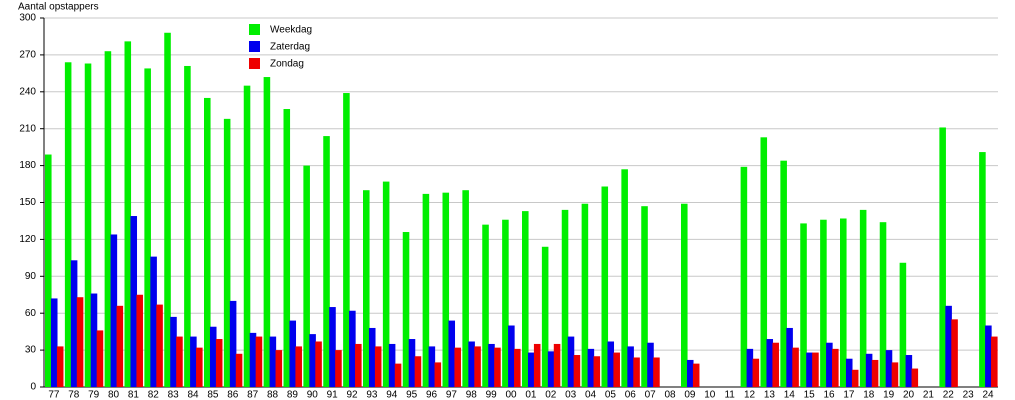  Describe the element at coordinates (353, 395) in the screenshot. I see `x-tick-label: 92` at that location.